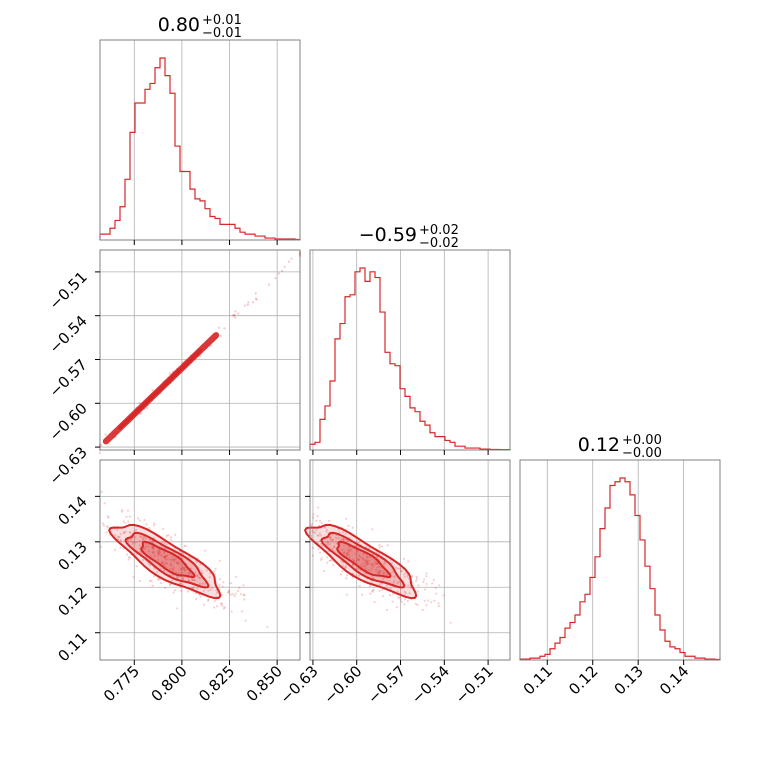  What do you see at coordinates (439, 243) in the screenshot?
I see `title-1-minus: −0.02` at bounding box center [439, 243].